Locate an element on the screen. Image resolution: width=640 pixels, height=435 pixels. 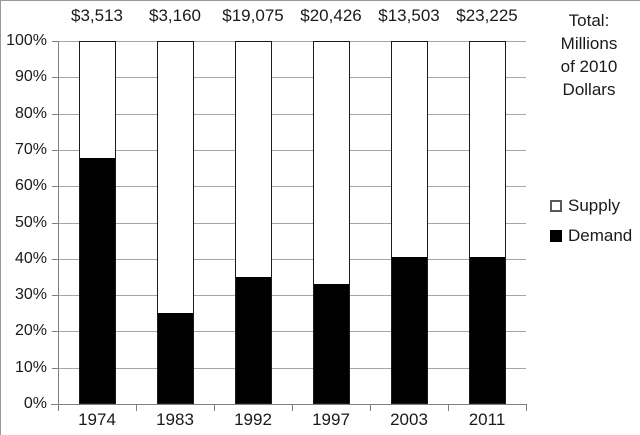
y-axis-tick-label: 50% is located at coordinates (30, 222).